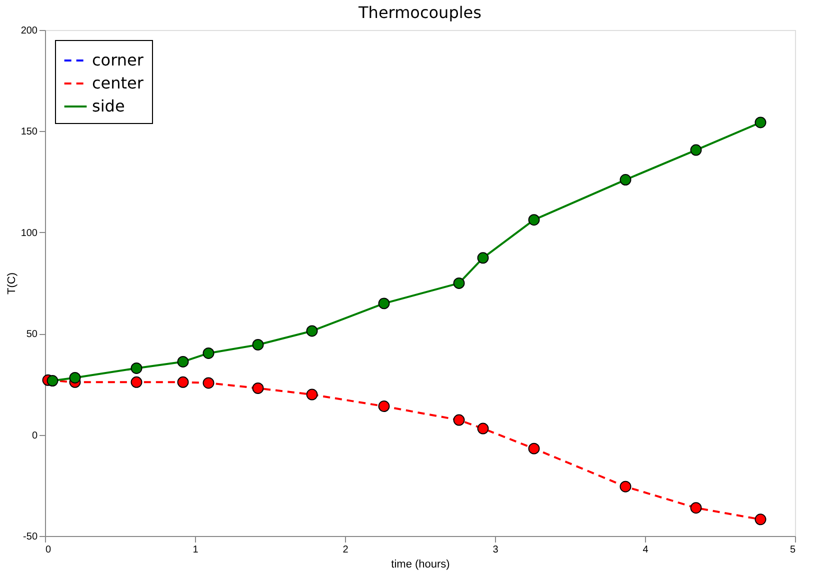 This screenshot has width=816, height=584. What do you see at coordinates (32, 334) in the screenshot?
I see `y-tick-label: 50` at bounding box center [32, 334].